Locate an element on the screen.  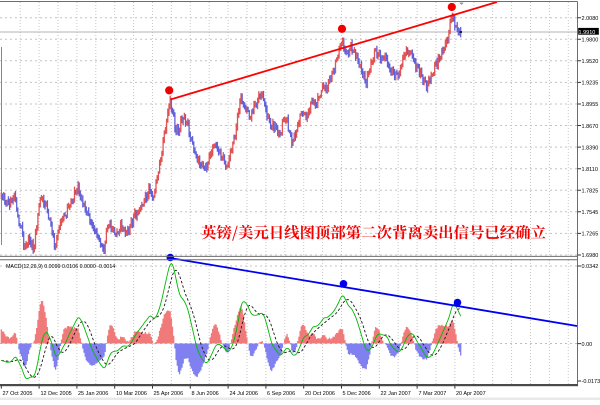
svg-text: 24 Jul 2006 is located at coordinates (244, 394).